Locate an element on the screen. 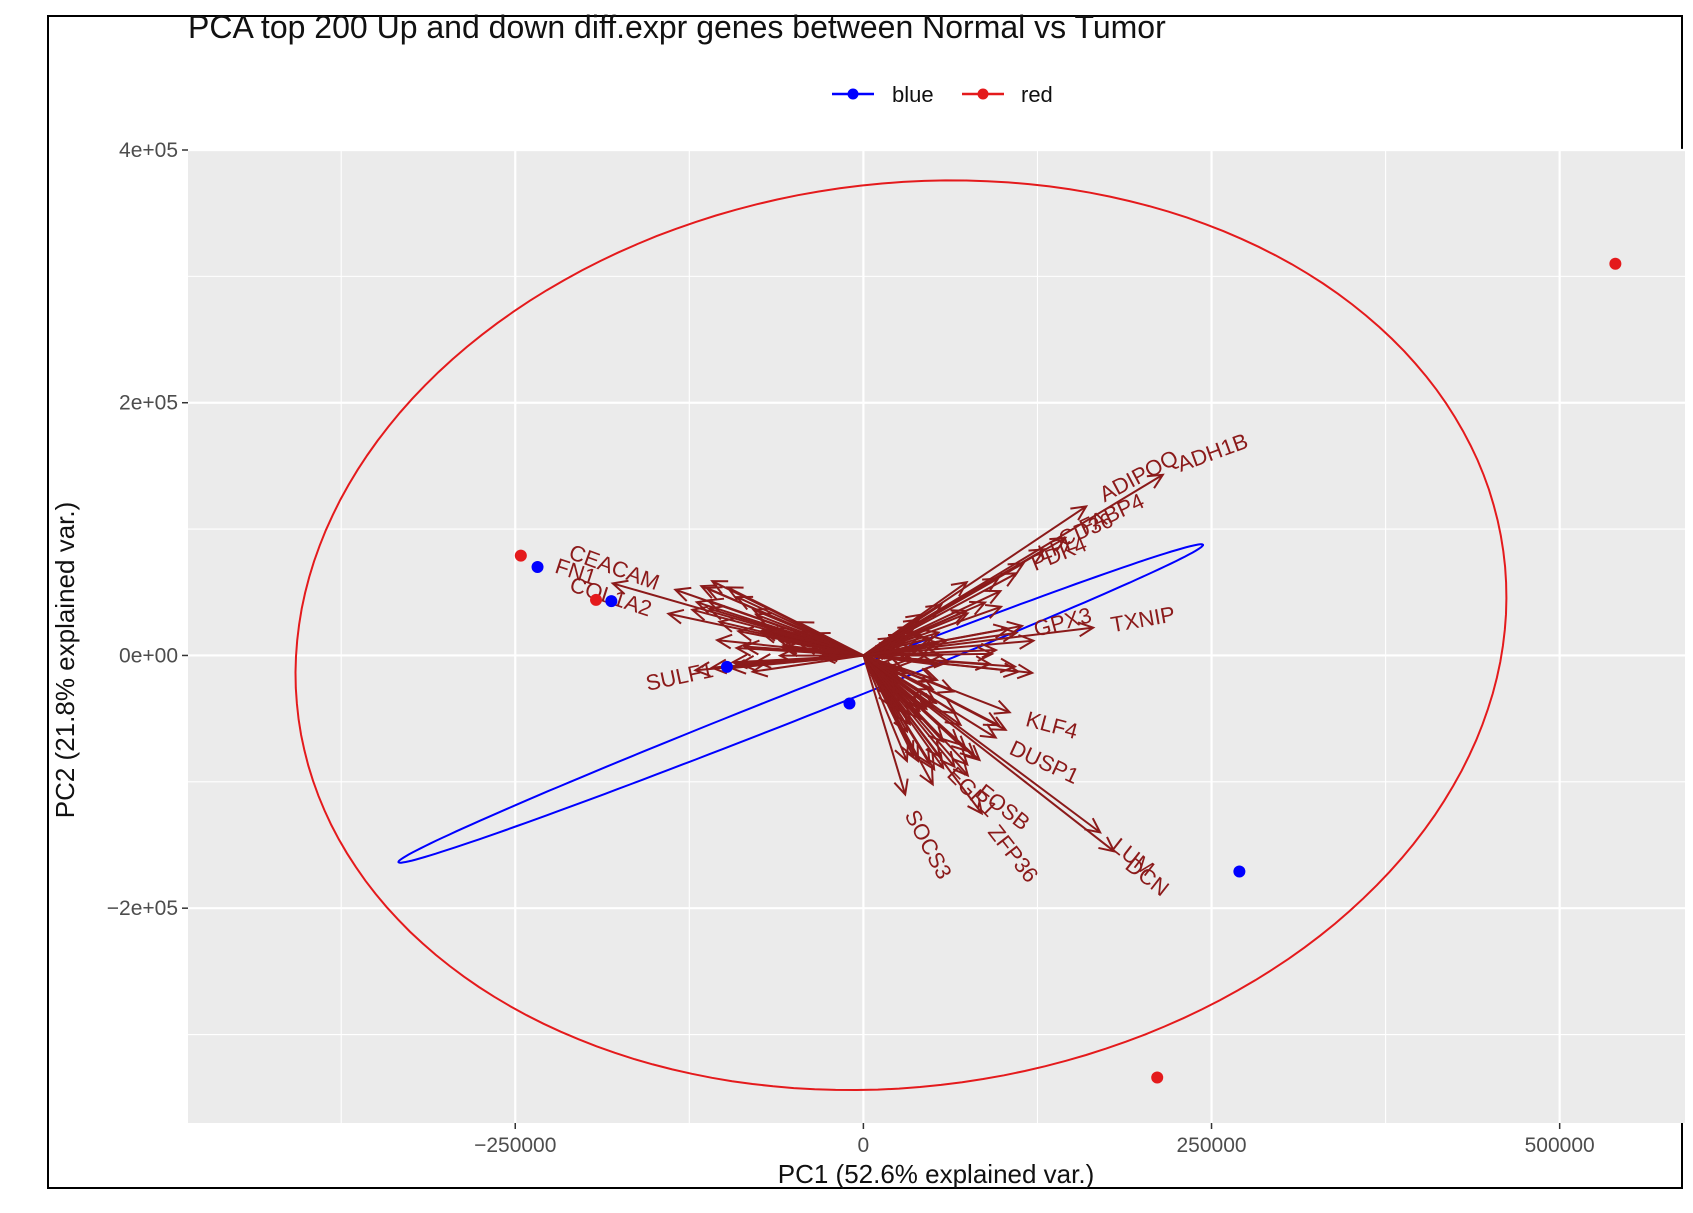  loading-arrow-ceacam-head is located at coordinates (682, 594).